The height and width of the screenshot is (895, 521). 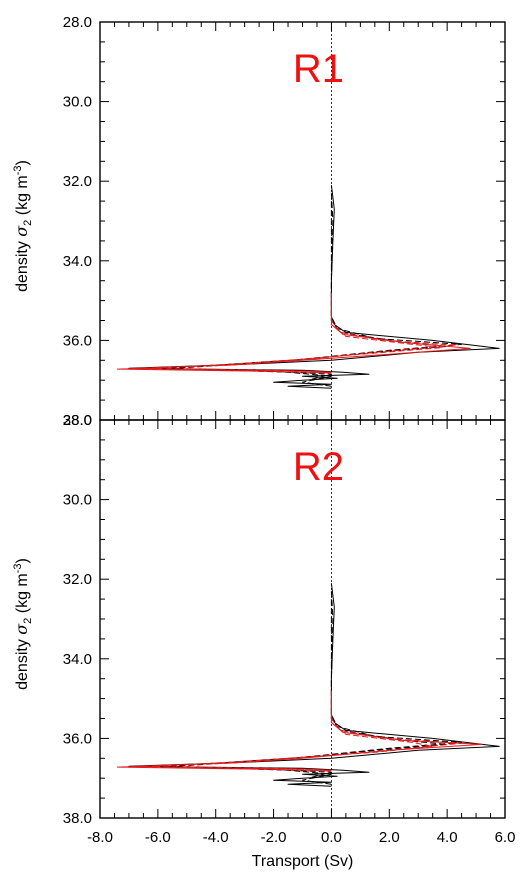 What do you see at coordinates (274, 837) in the screenshot?
I see `x-tick-label: -2.0` at bounding box center [274, 837].